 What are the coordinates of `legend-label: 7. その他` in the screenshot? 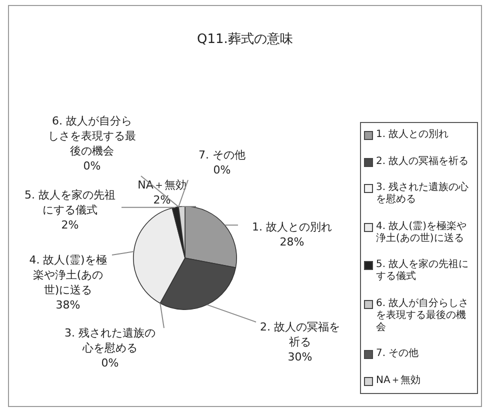 It's located at (397, 354).